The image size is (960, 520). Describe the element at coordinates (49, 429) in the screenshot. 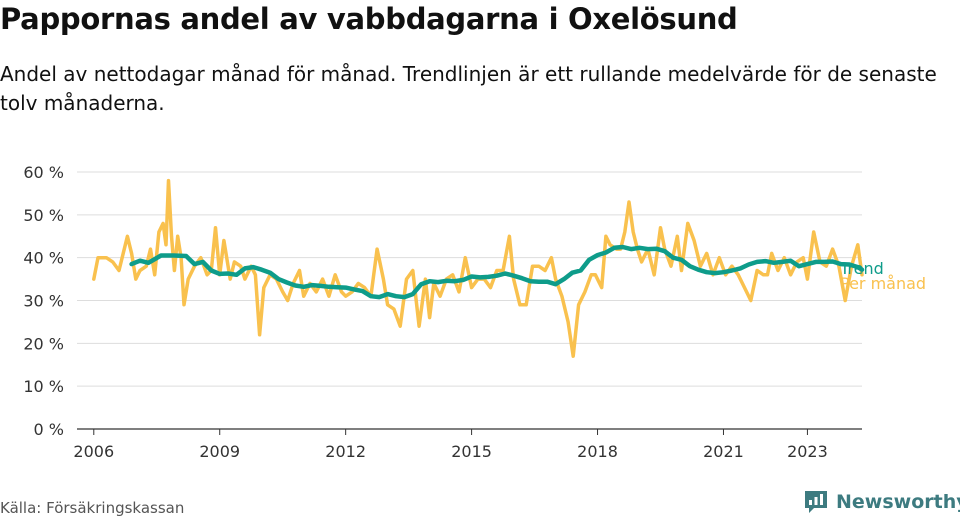

I see `y-tick-label: 0 %` at that location.